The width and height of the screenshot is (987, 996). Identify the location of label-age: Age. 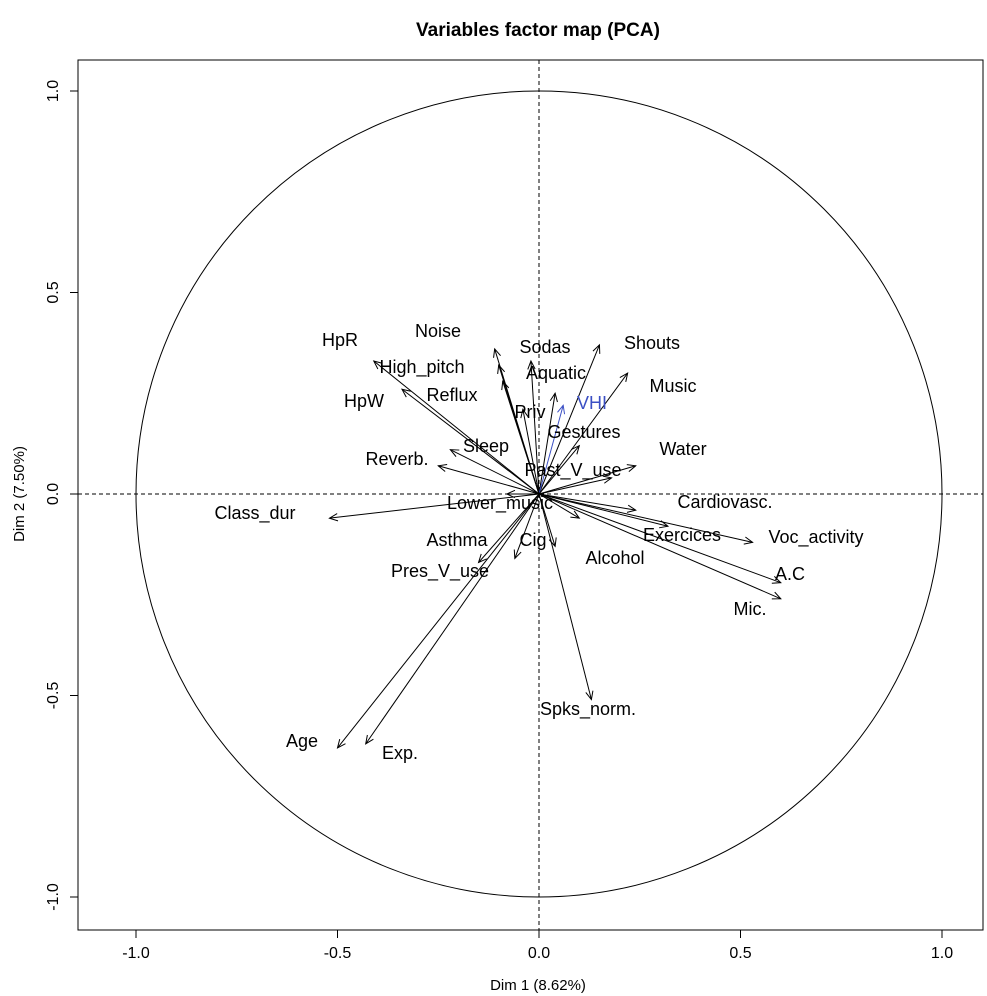
(302, 741).